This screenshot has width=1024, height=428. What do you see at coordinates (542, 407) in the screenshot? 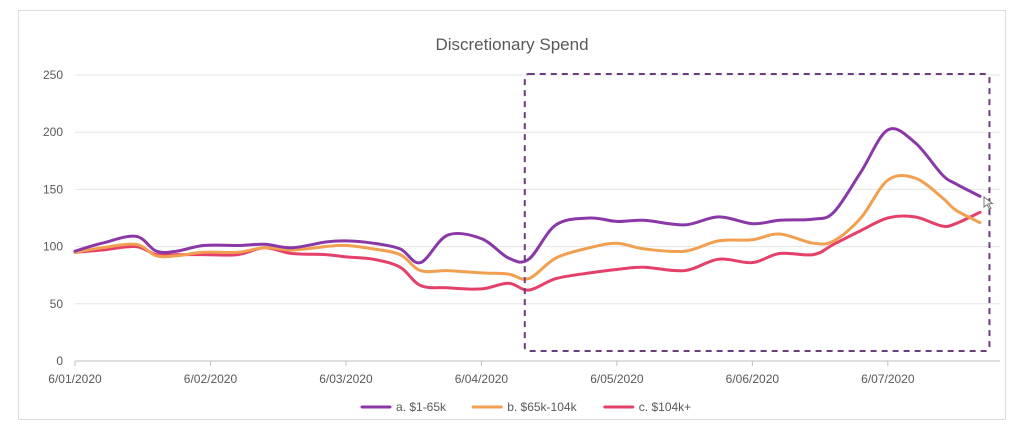
I see `legend-label: b. $65k-104k` at bounding box center [542, 407].